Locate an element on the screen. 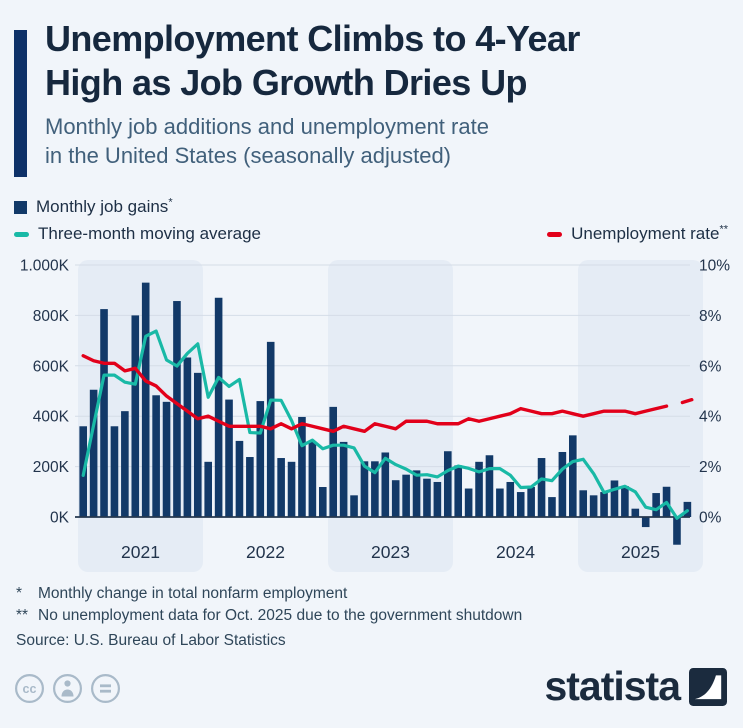 This screenshot has width=743, height=728. statista-branding: statista is located at coordinates (635, 686).